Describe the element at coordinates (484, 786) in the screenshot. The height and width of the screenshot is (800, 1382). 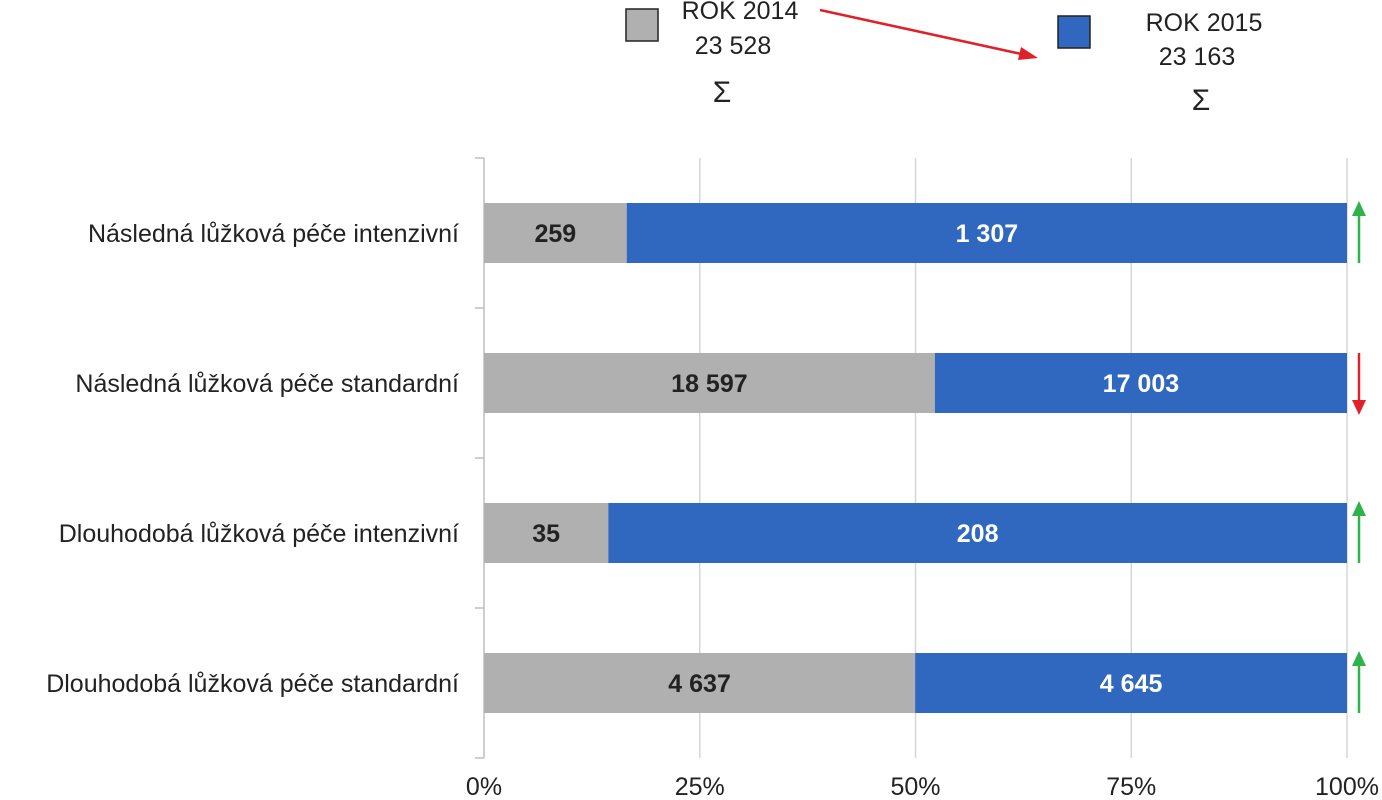
I see `x-tick-label: 0%` at that location.